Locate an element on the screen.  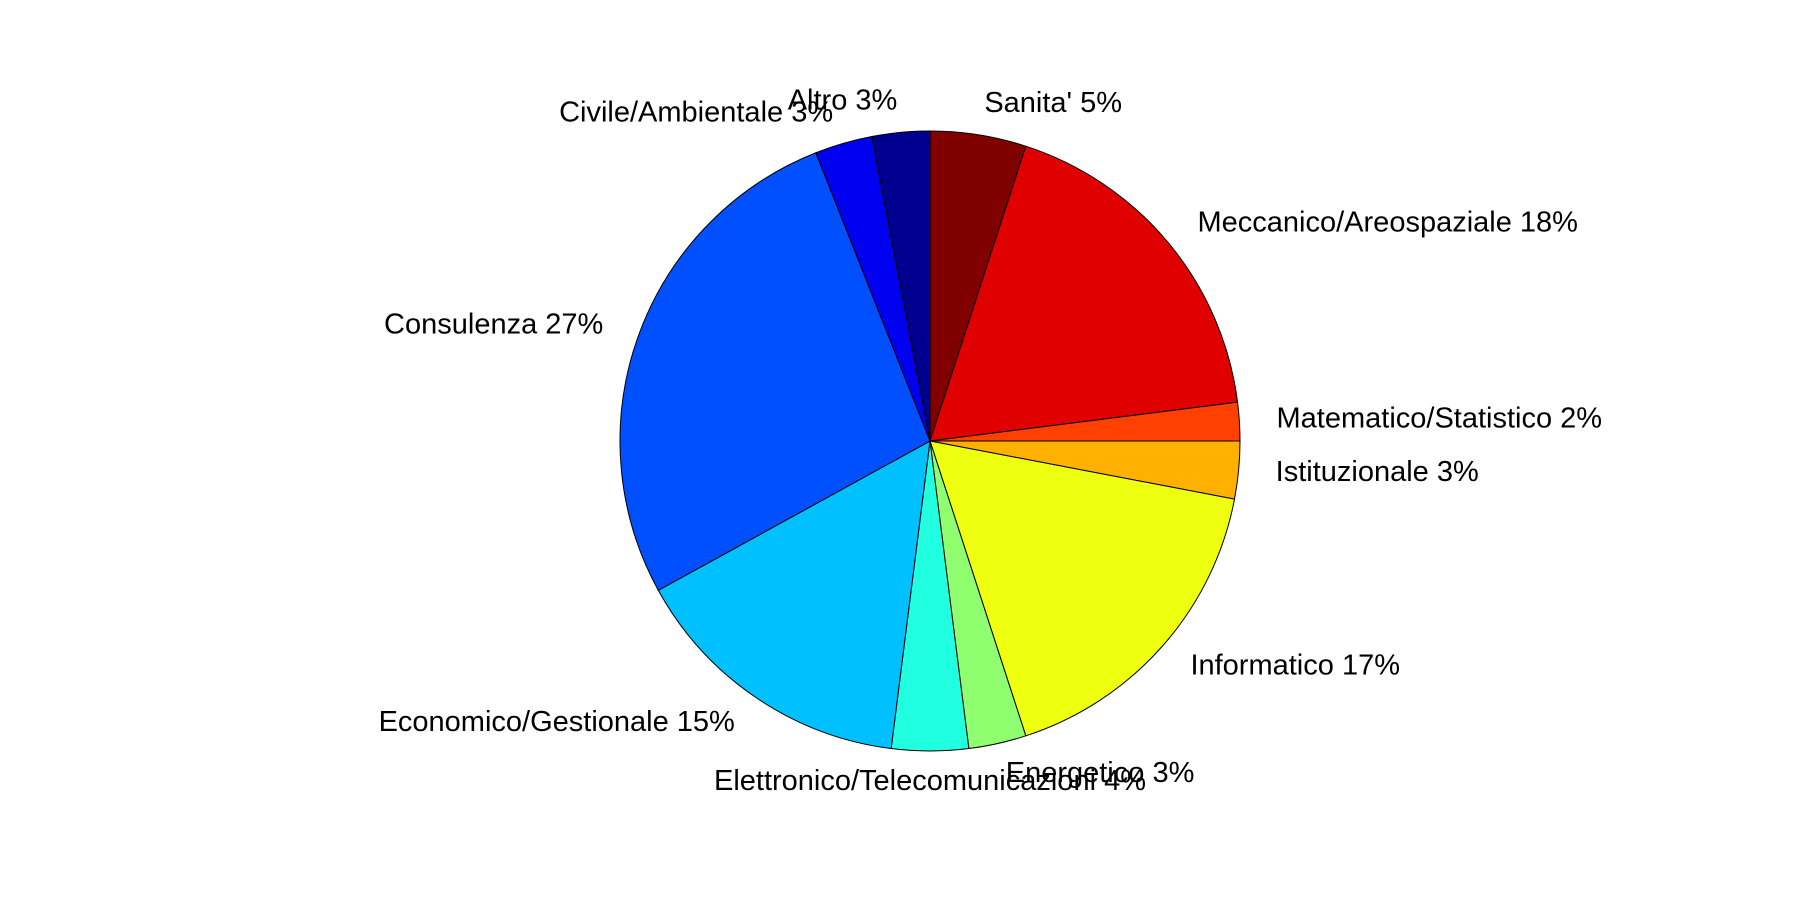
category-name: Civile/Ambientale is located at coordinates (671, 112).